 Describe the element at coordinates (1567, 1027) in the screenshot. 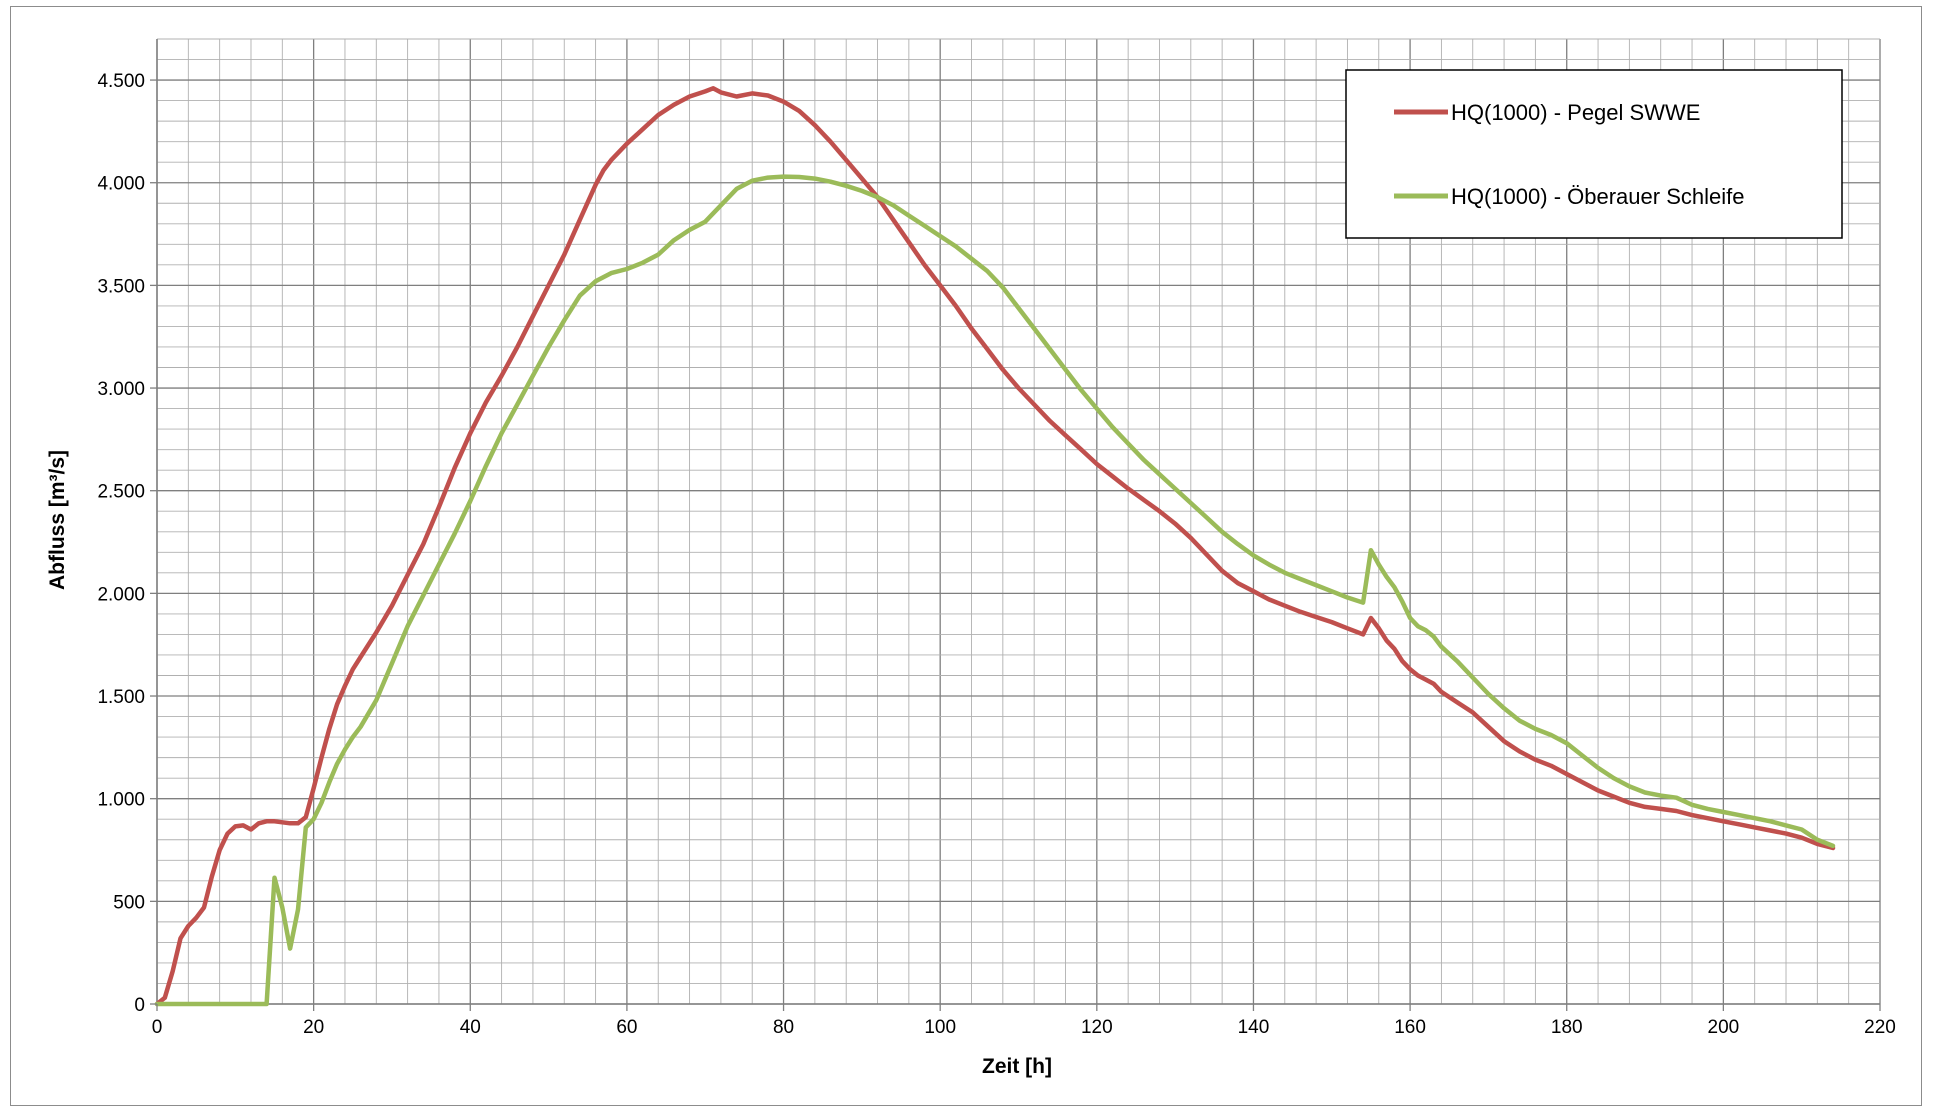

I see `x-tick-label: 180` at that location.